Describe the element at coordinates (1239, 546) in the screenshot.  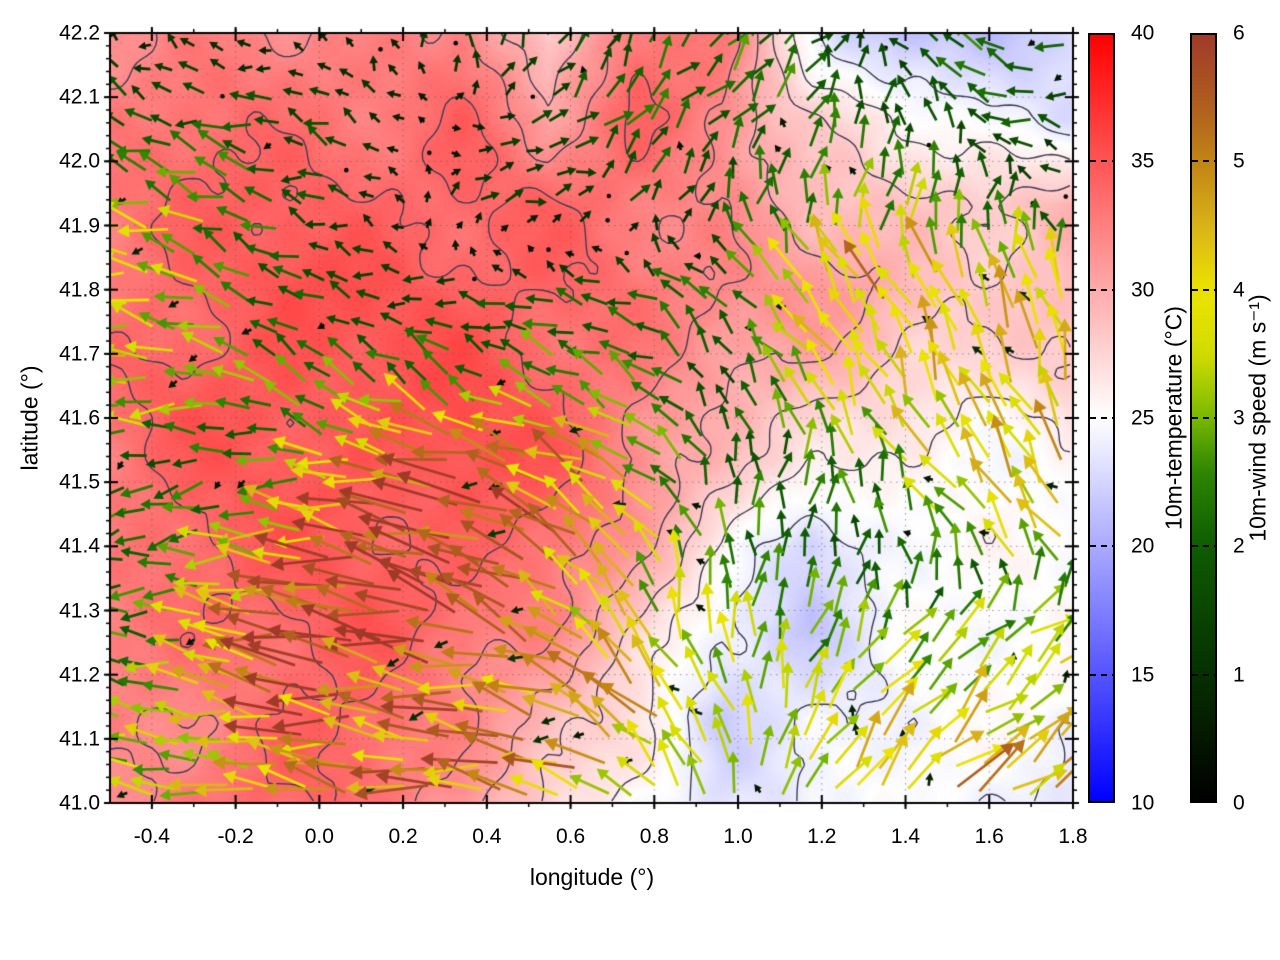
I see `wind-colorbar-tick-label: 2` at that location.